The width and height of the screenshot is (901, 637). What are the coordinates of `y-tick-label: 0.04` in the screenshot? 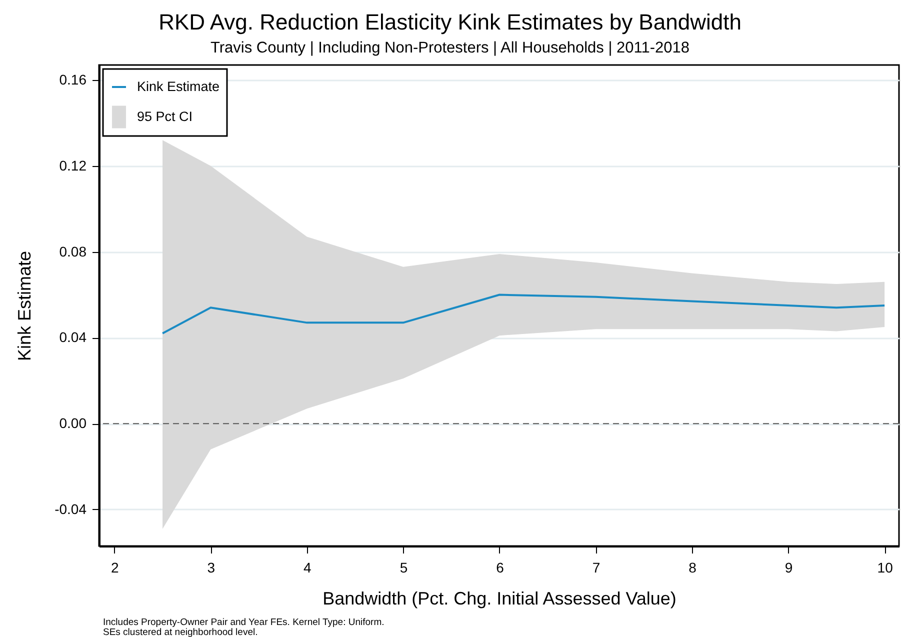 It's located at (73, 337).